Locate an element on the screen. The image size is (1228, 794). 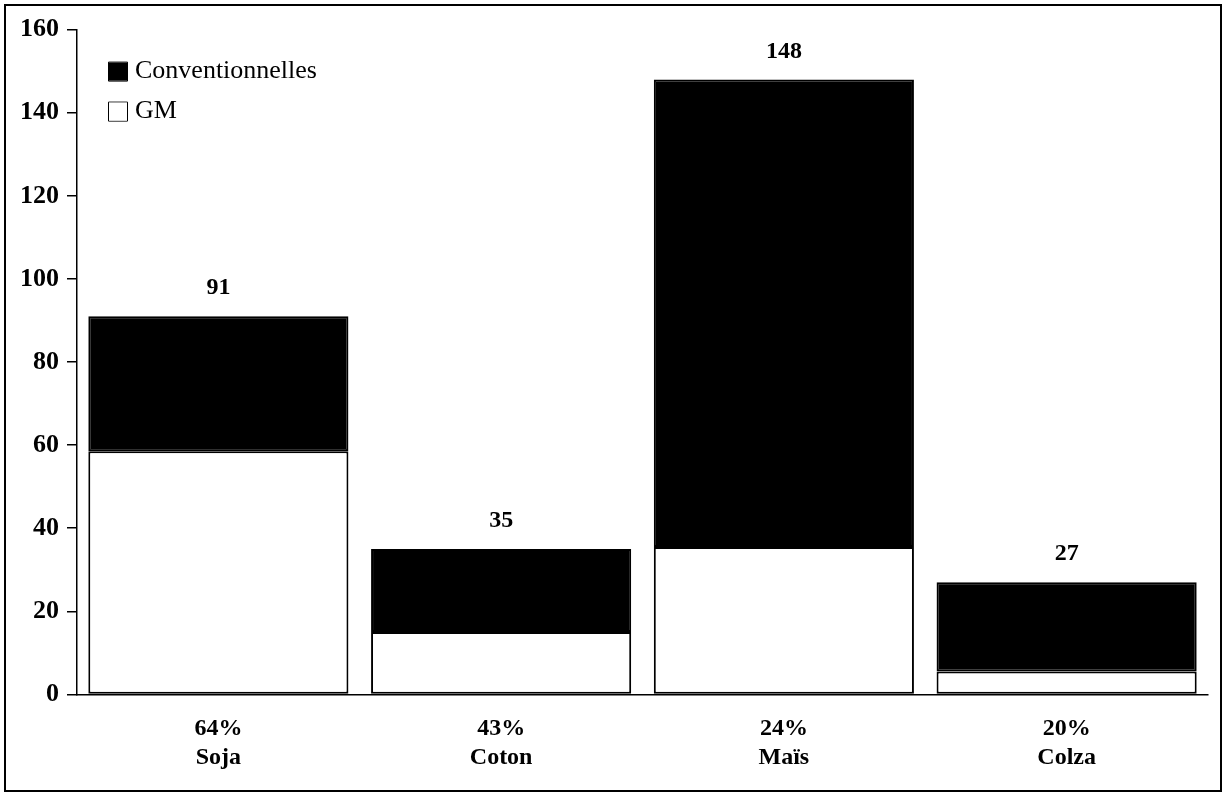
y-tick-label: 100 is located at coordinates (39, 277).